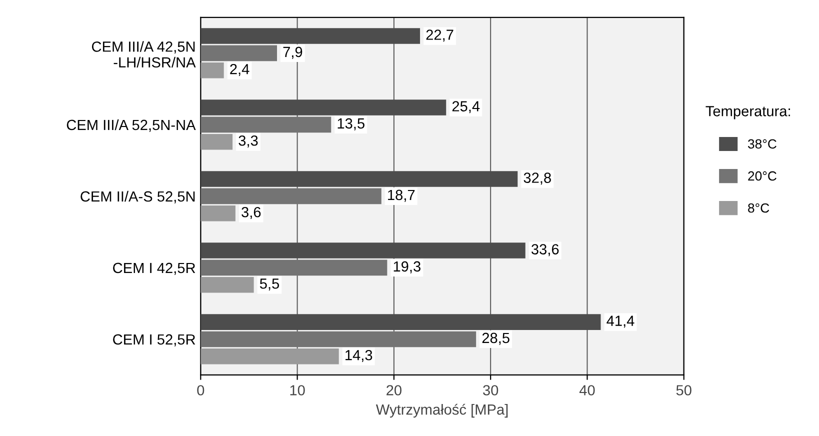 This screenshot has height=436, width=819. Describe the element at coordinates (394, 390) in the screenshot. I see `x-tick-label: 20` at that location.